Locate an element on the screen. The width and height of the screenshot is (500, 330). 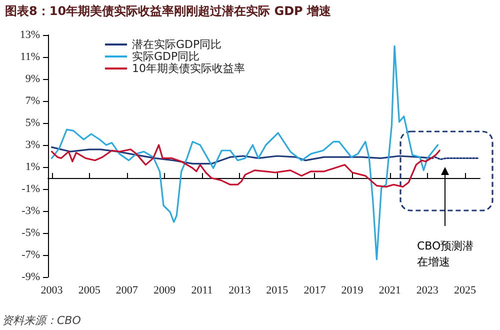
y-tick-label: -5% is located at coordinates (31, 233).